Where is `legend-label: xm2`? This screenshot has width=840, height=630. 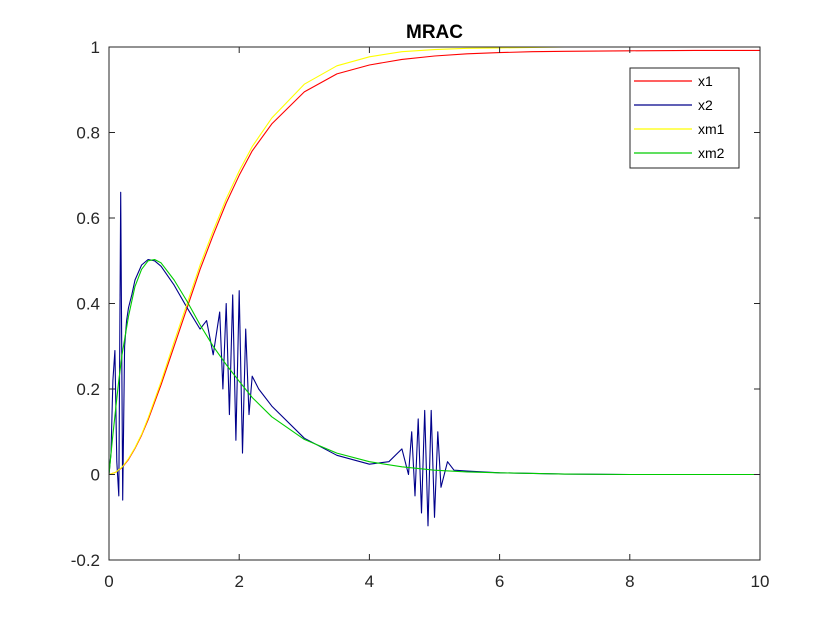 legend-label: xm2 is located at coordinates (711, 153).